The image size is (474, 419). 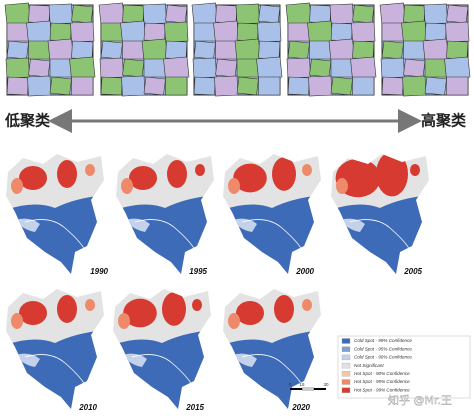 What do you see at coordinates (27, 121) in the screenshot?
I see `low-label: 低聚类` at bounding box center [27, 121].